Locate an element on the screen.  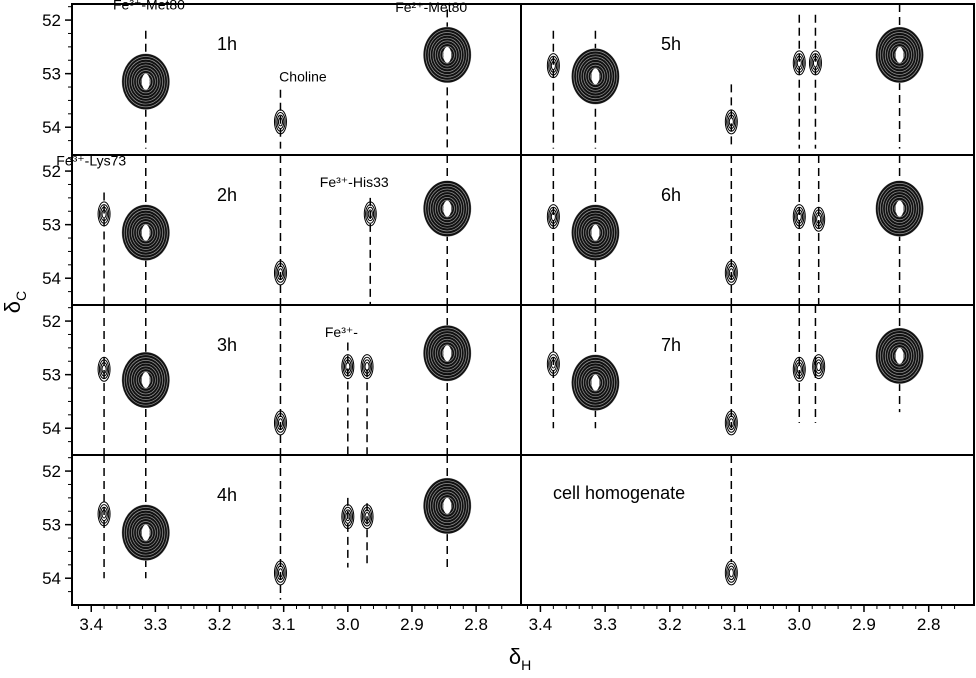
x-axis-subscript: H is located at coordinates (526, 665).